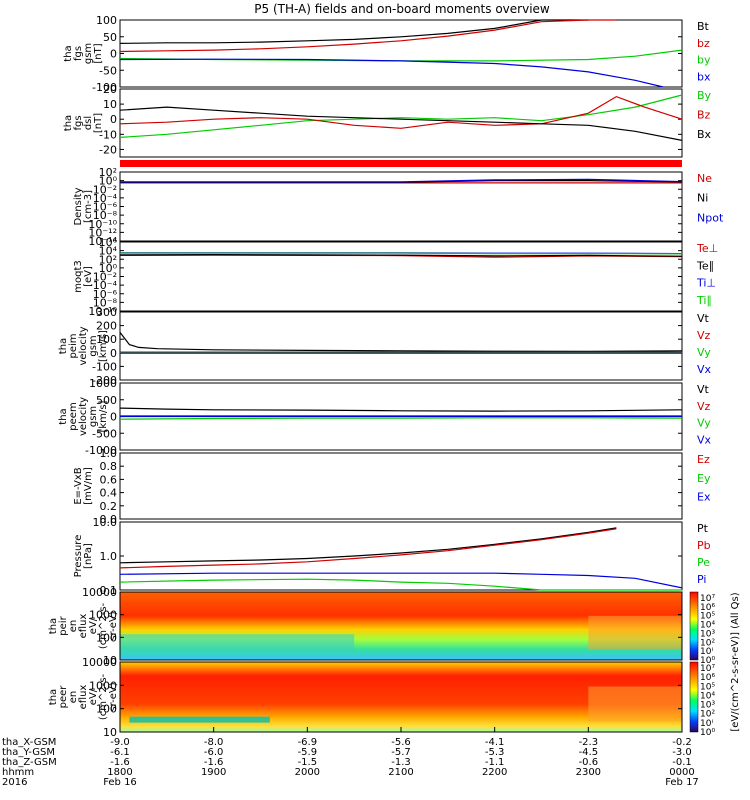 This screenshot has width=750, height=800. Describe the element at coordinates (101, 450) in the screenshot. I see `y-tick-label: -1000` at that location.